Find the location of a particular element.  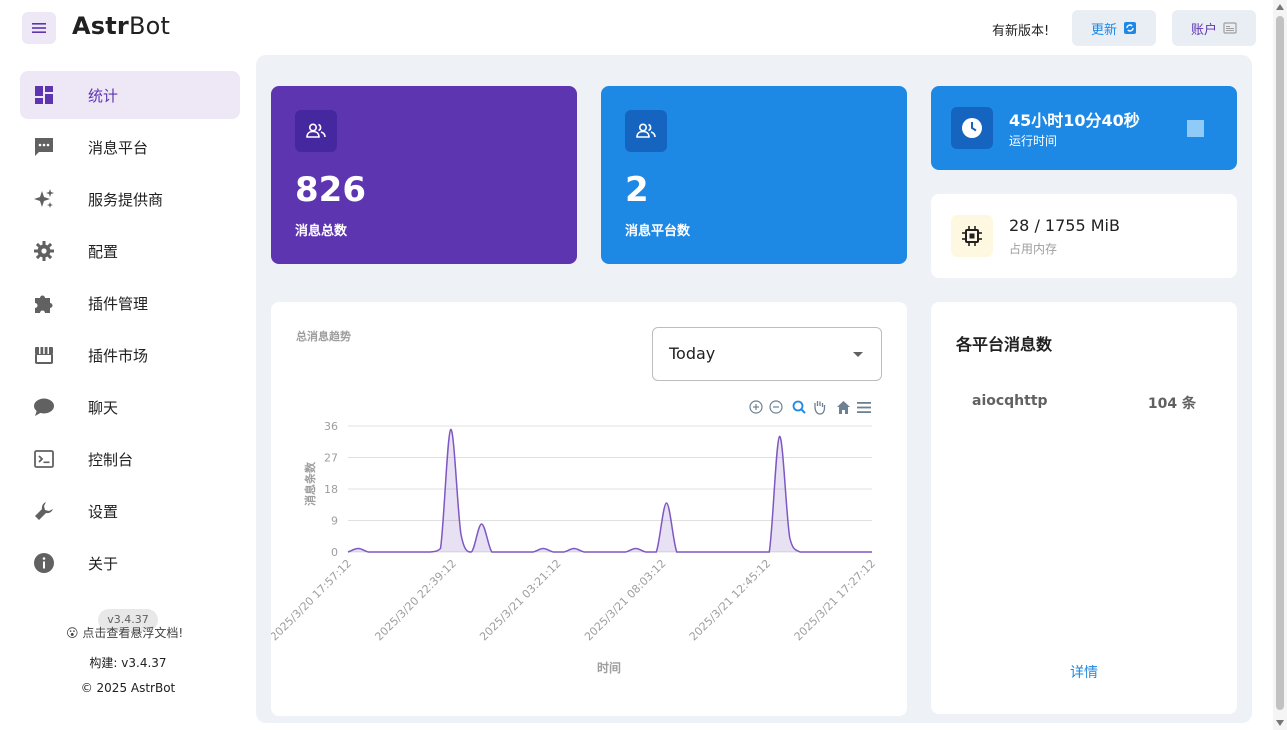

runtime-value: 45小时10分40秒 is located at coordinates (1074, 120).